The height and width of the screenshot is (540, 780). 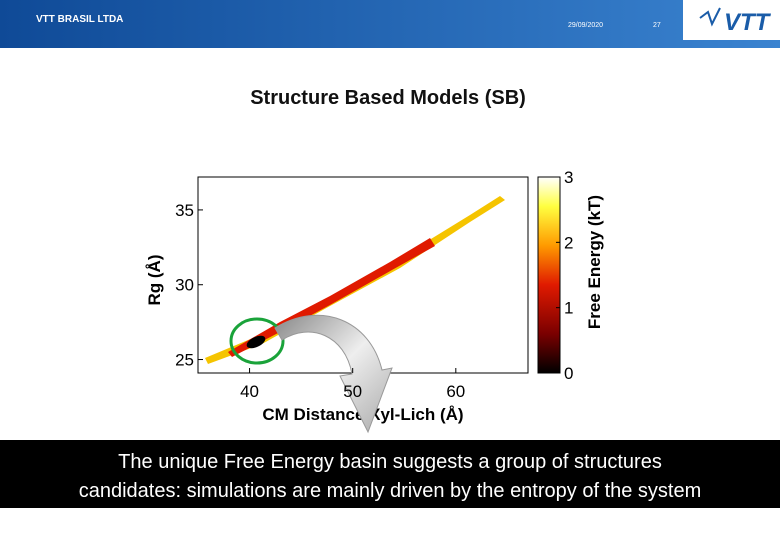 What do you see at coordinates (585, 25) in the screenshot?
I see `date: 29/09/2020` at bounding box center [585, 25].